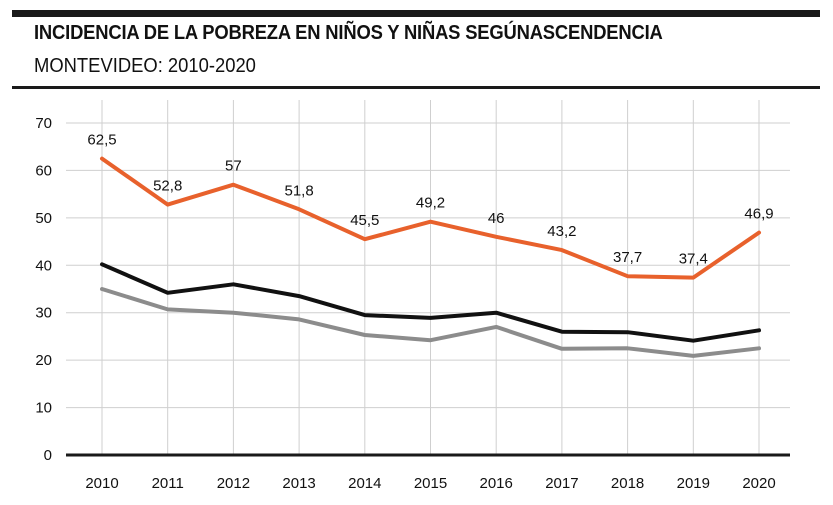  What do you see at coordinates (233, 483) in the screenshot?
I see `x-tick-label: 2012` at bounding box center [233, 483].